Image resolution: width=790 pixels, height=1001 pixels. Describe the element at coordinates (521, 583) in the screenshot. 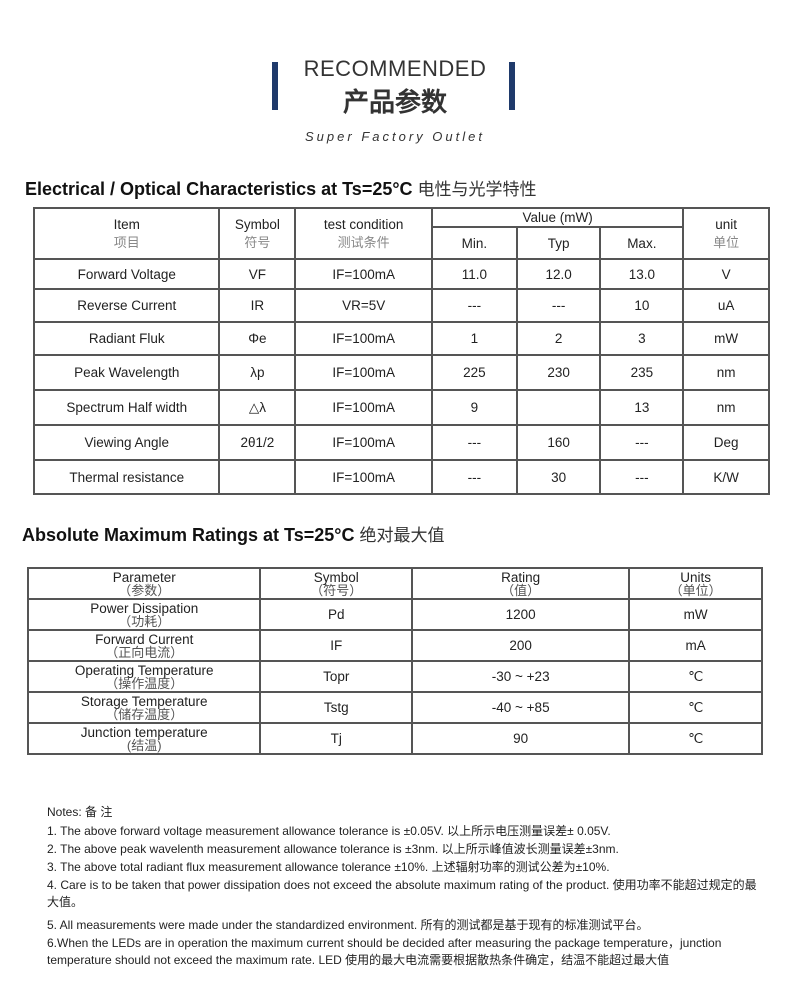

I see `header-rating: Rating （值）` at that location.